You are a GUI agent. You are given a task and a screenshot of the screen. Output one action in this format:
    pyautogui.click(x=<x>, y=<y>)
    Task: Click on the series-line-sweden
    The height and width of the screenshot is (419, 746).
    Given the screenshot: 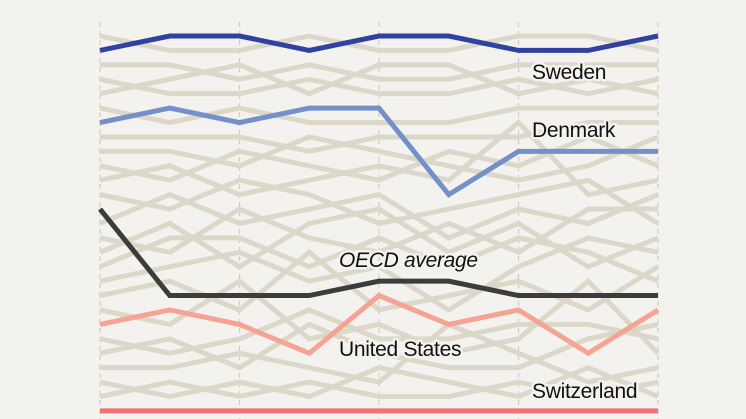 What is the action you would take?
    pyautogui.click(x=379, y=43)
    